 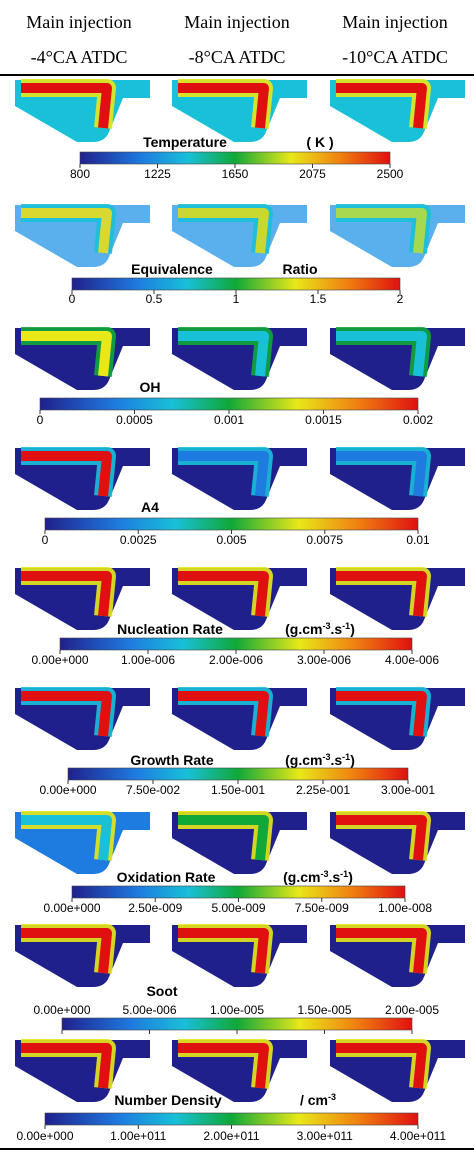 I want to click on colorbar-tick-label: 1.00e-008, so click(x=405, y=908).